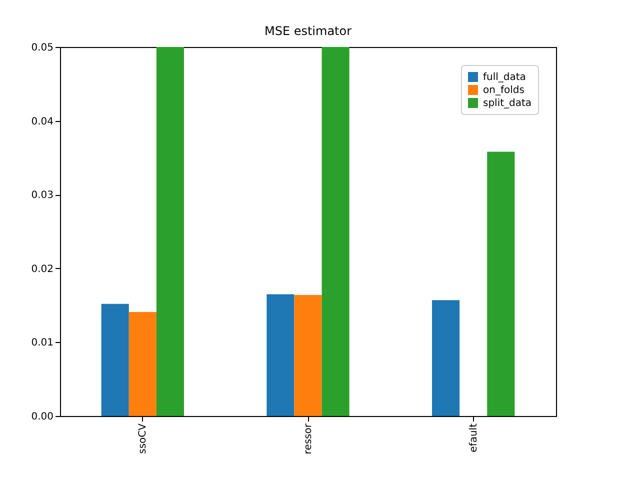  Describe the element at coordinates (42, 122) in the screenshot. I see `y-tick-label: 0.04` at that location.